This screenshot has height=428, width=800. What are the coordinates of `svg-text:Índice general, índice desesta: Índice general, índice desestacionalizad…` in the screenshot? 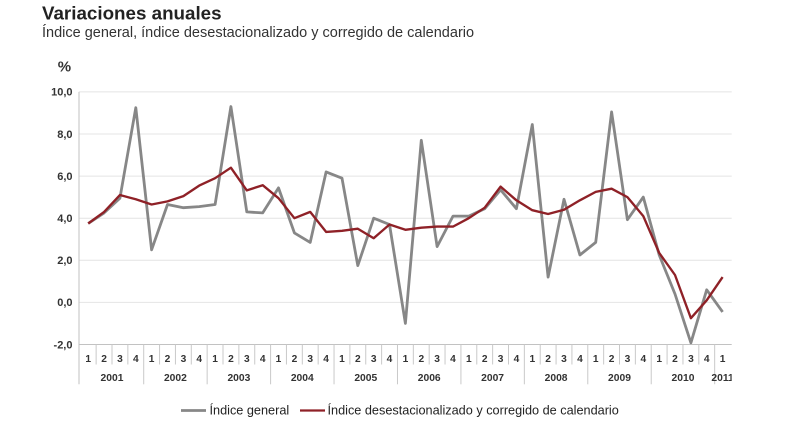 It's located at (258, 32).